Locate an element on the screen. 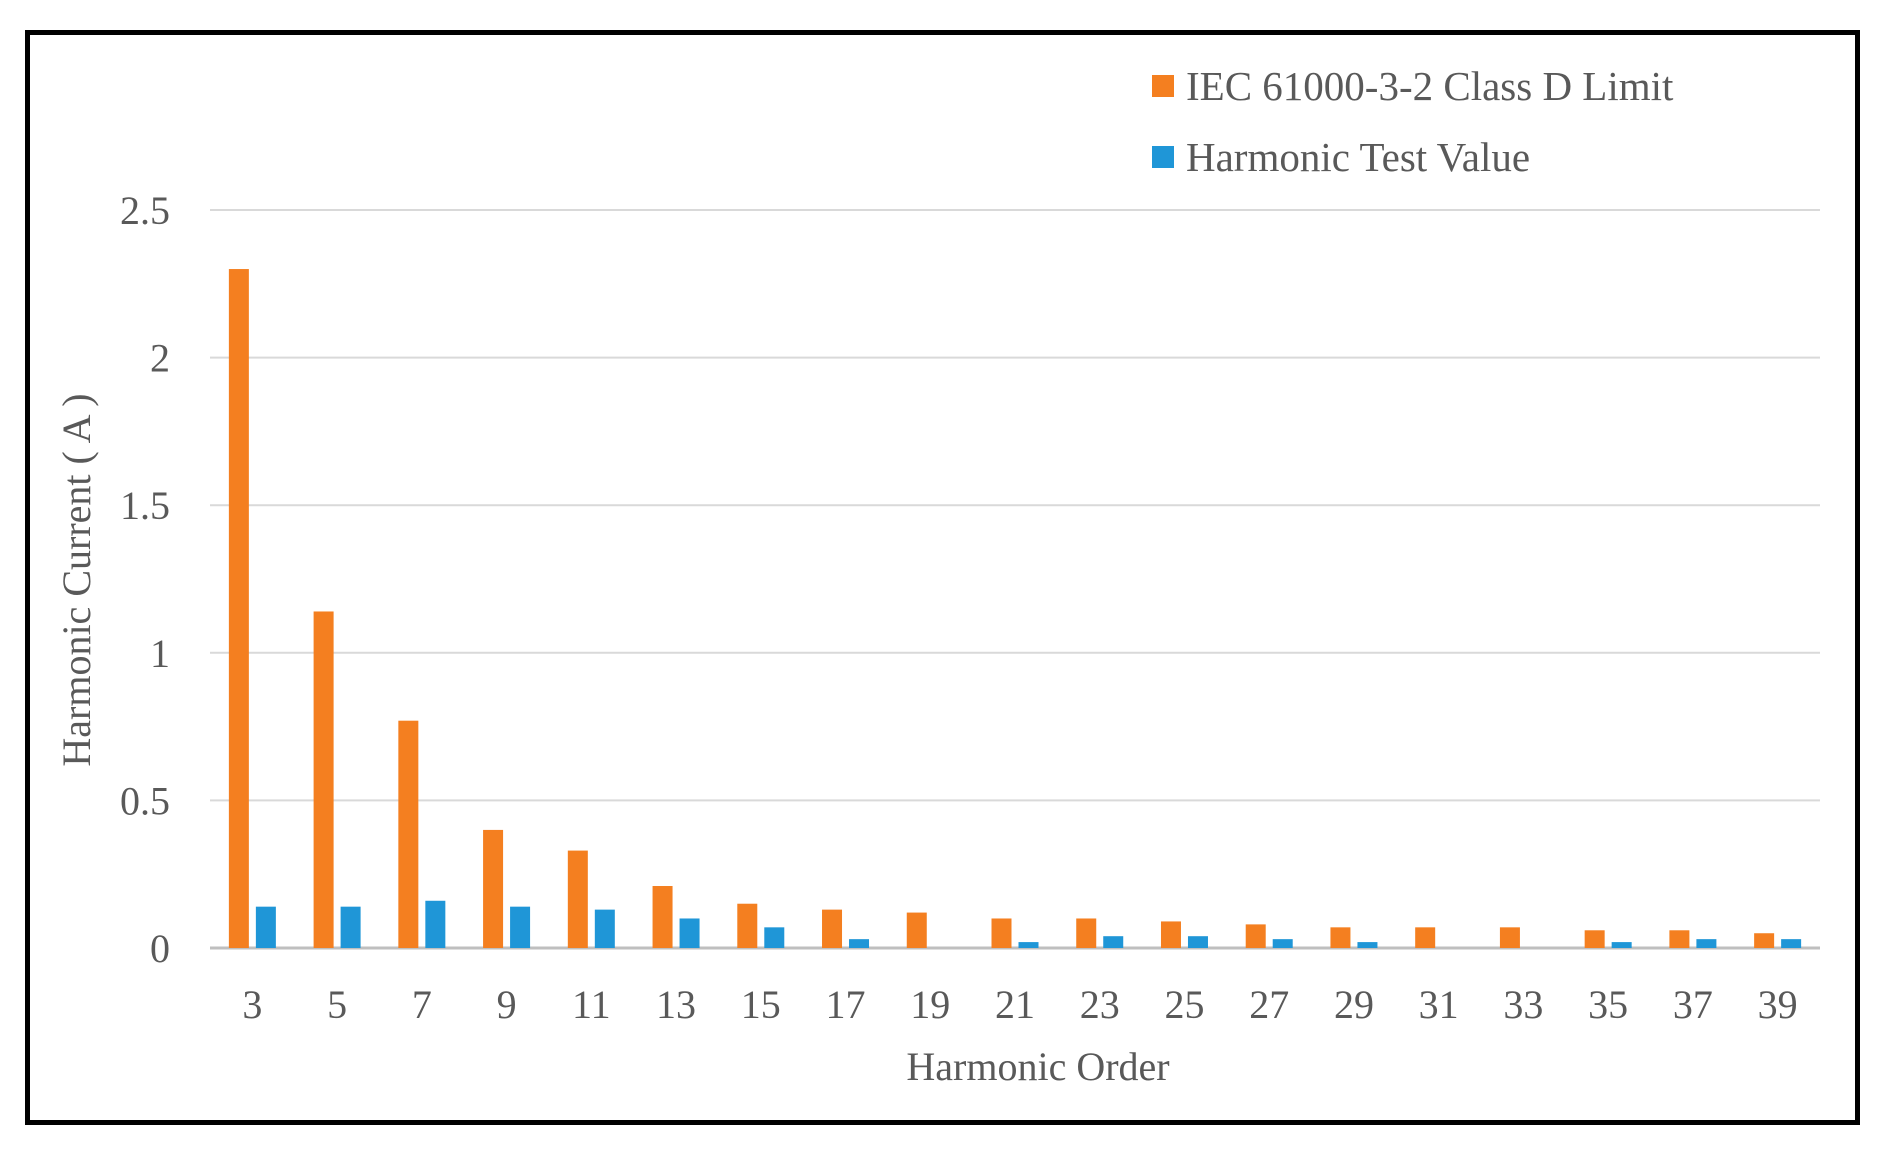 Image resolution: width=1880 pixels, height=1151 pixels. legend-label-iec-limit: IEC 61000-3-2 Class D Limit is located at coordinates (1430, 86).